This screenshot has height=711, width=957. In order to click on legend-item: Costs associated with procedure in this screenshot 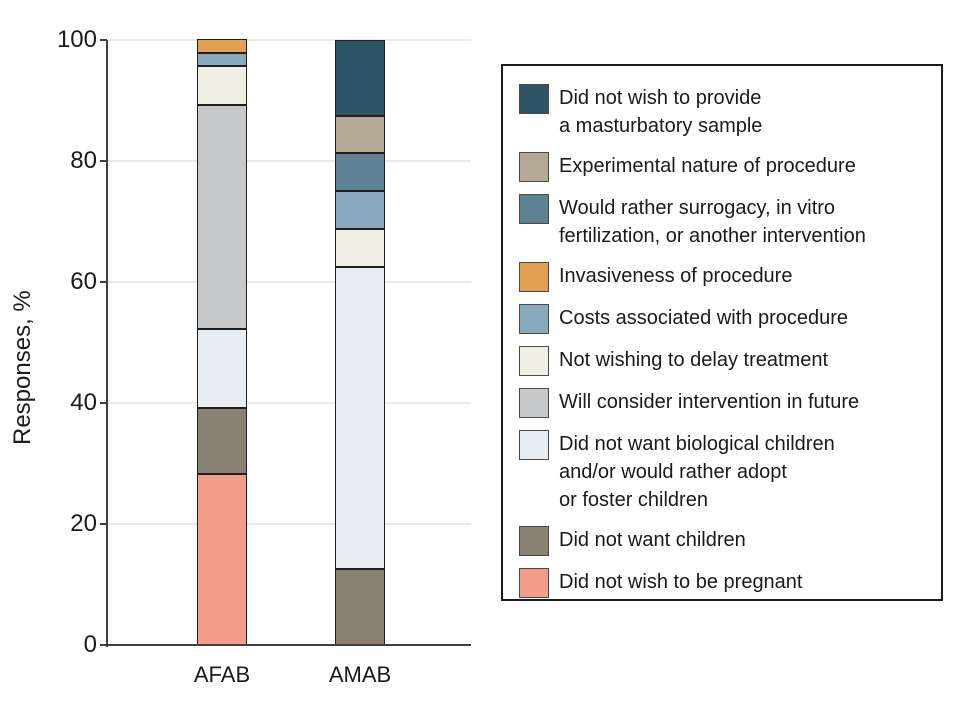, I will do `click(724, 319)`.